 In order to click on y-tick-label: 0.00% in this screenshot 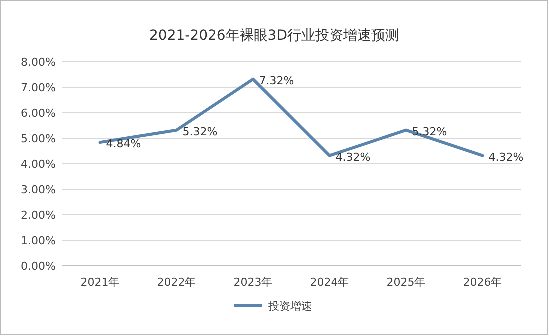, I will do `click(38, 266)`.